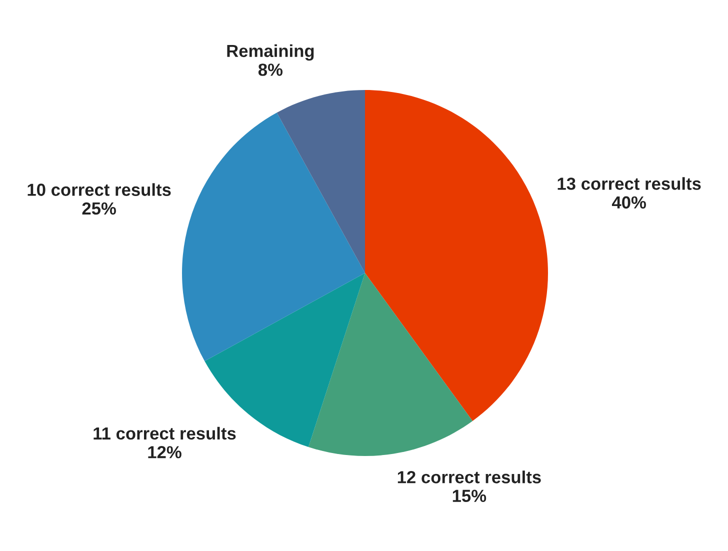 Image resolution: width=728 pixels, height=551 pixels. What do you see at coordinates (629, 183) in the screenshot?
I see `slice-label: 13 correct results` at bounding box center [629, 183].